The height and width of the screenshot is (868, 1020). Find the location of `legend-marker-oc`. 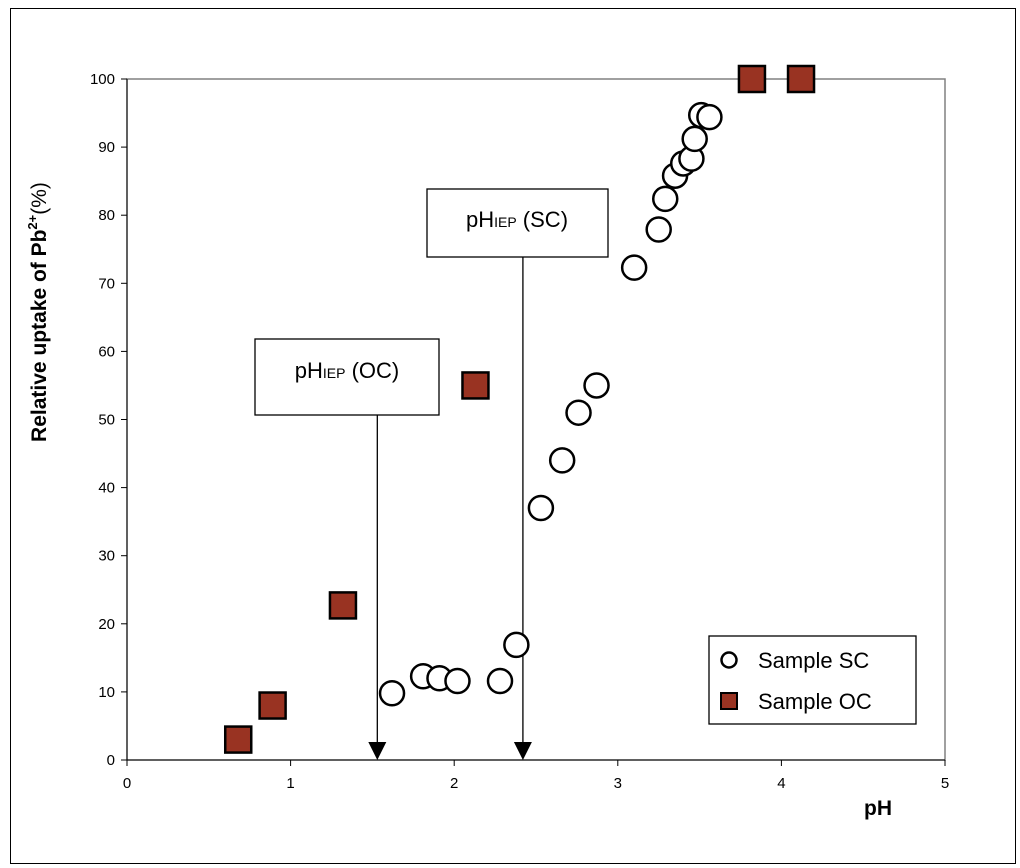

legend-marker-oc is located at coordinates (729, 701).